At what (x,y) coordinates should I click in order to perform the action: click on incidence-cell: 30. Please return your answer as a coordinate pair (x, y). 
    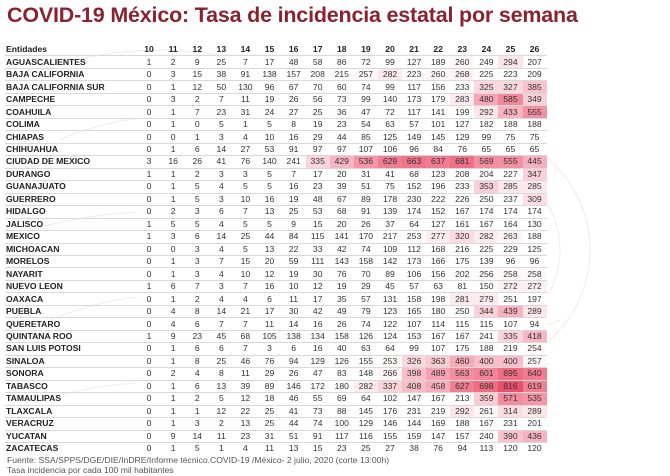
    Looking at the image, I should click on (293, 311).